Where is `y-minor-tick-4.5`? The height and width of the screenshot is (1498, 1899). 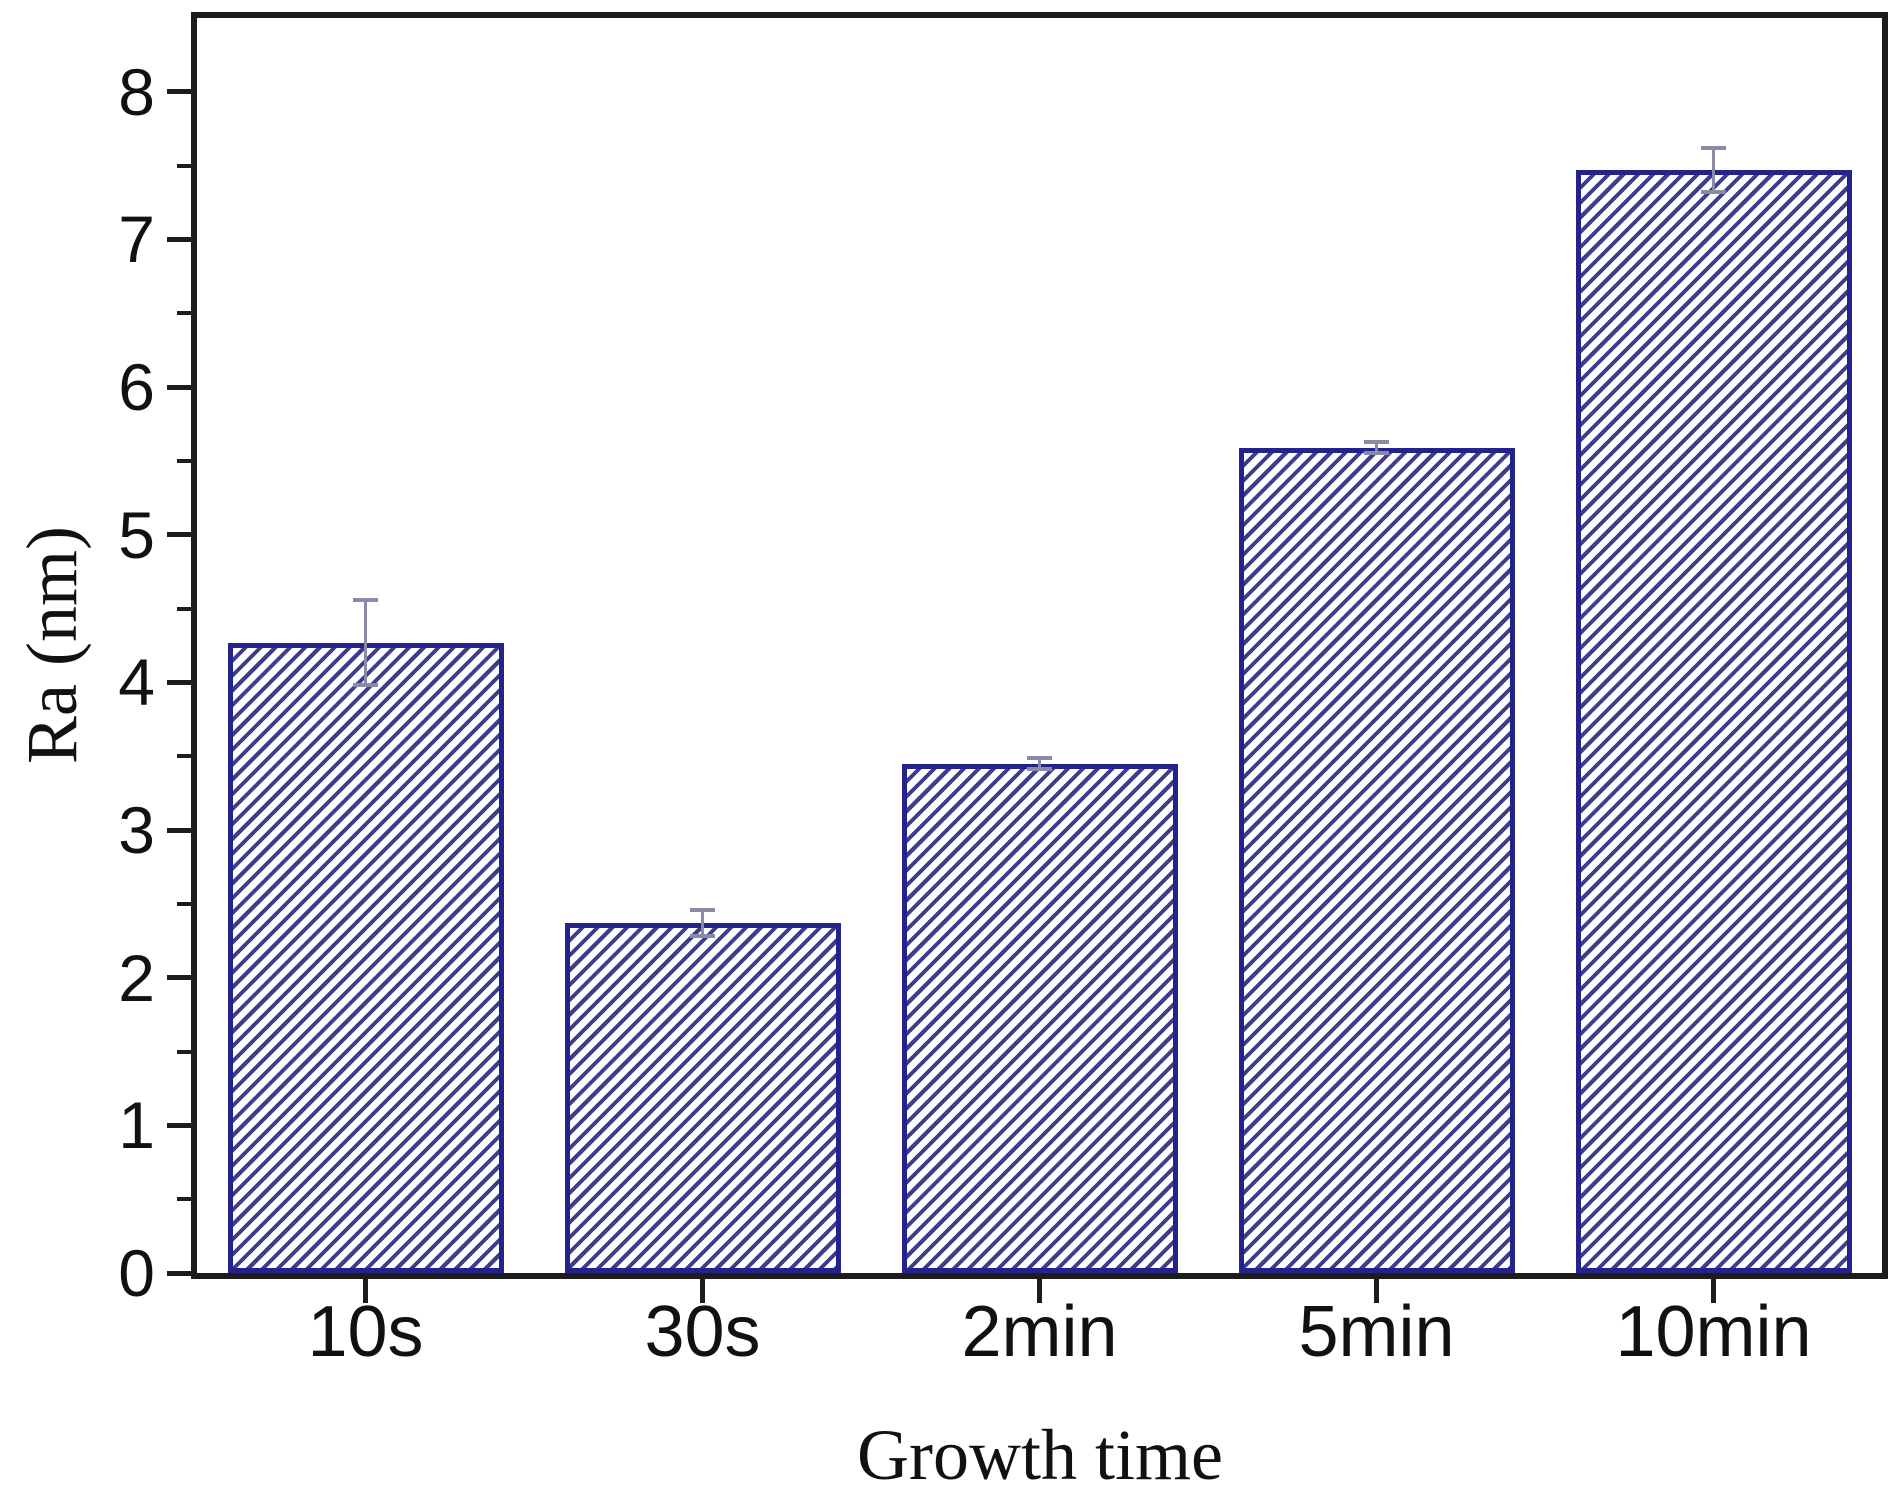
y-minor-tick-4.5 is located at coordinates (184, 608).